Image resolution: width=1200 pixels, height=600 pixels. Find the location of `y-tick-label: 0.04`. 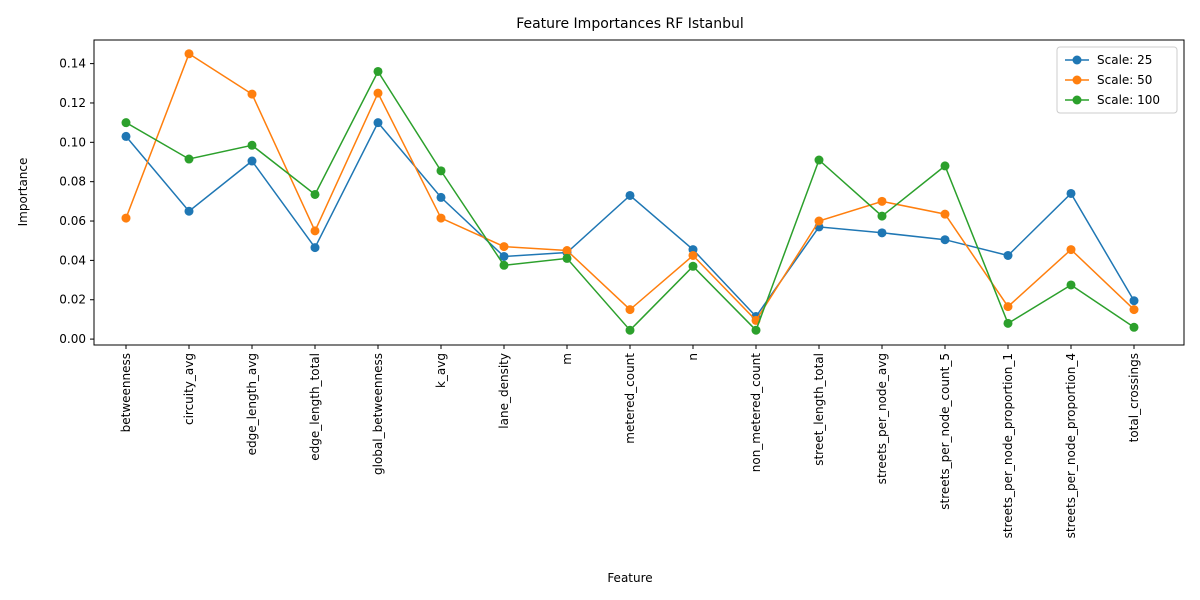

y-tick-label: 0.04 is located at coordinates (72, 260).